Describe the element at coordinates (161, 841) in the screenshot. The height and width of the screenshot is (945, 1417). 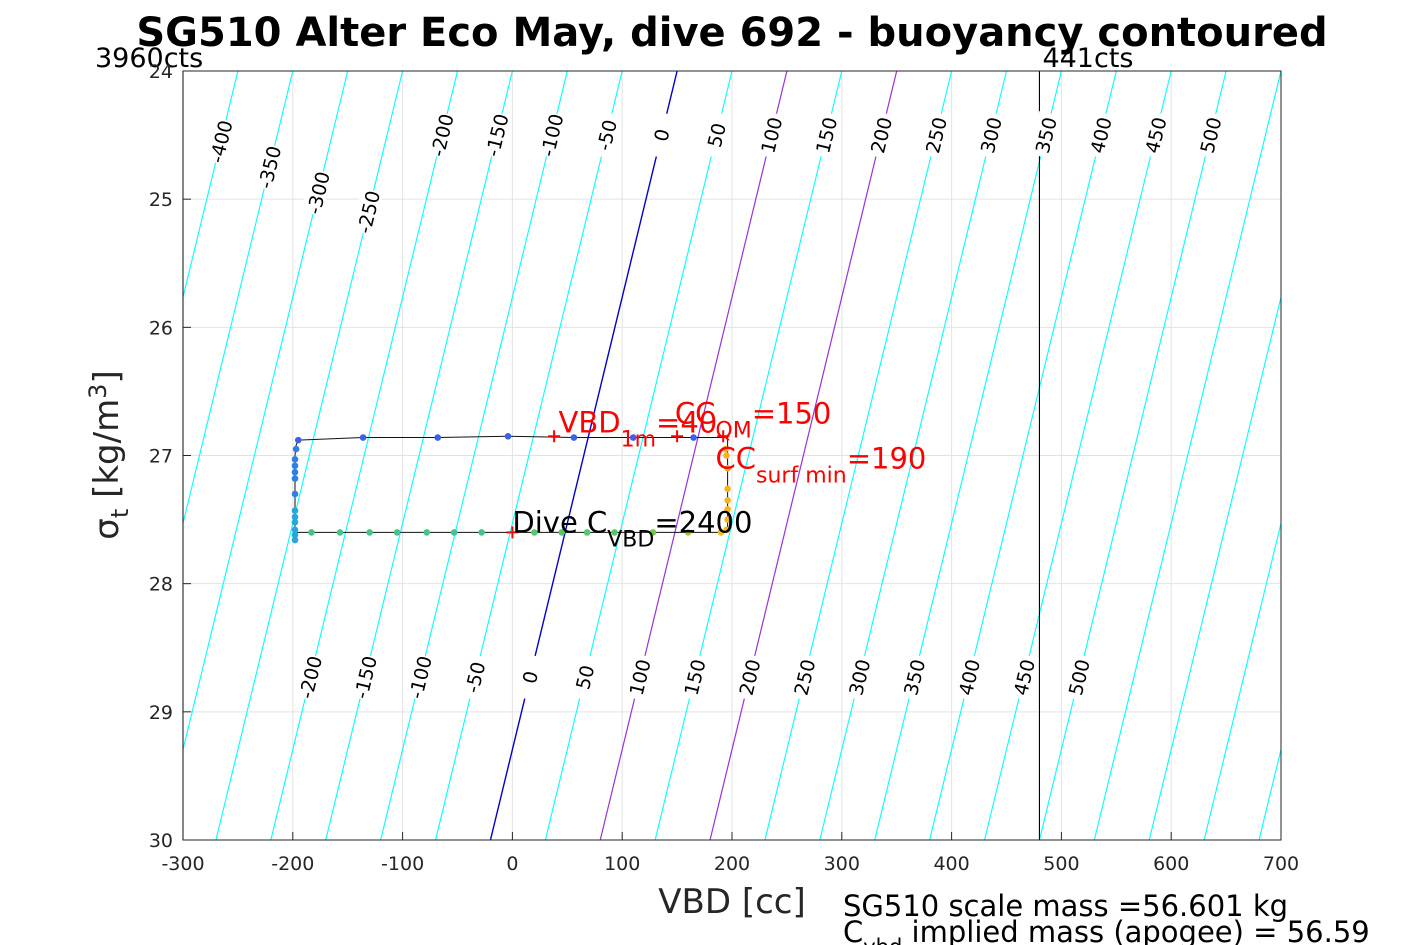
I see `y-tick-label: 30` at that location.